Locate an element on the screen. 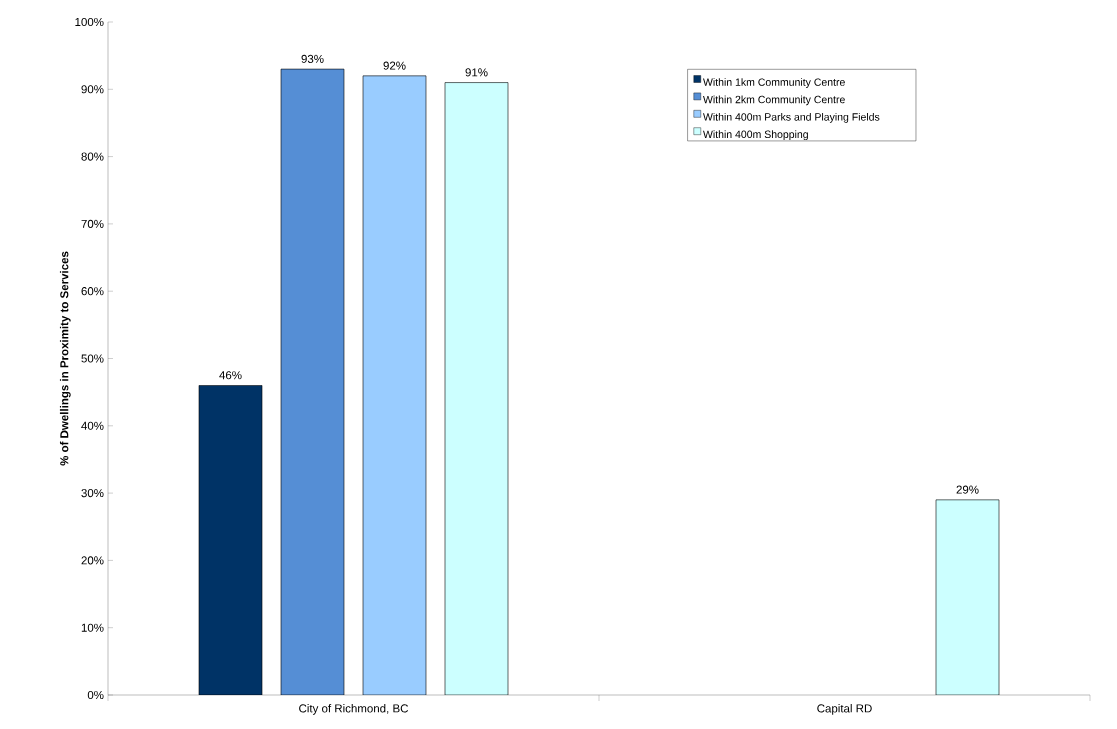 This screenshot has height=729, width=1117. data-label: 91% is located at coordinates (476, 72).